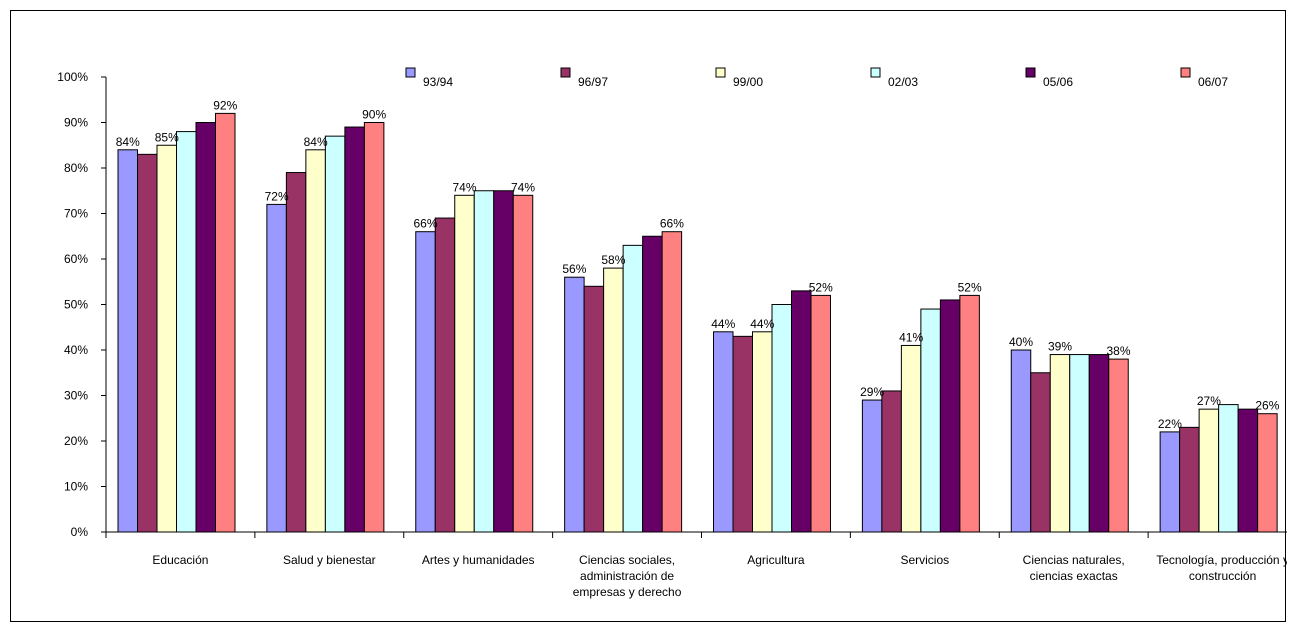 Image resolution: width=1298 pixels, height=632 pixels. Describe the element at coordinates (627, 560) in the screenshot. I see `x-tick-label-line: Ciencias sociales,` at that location.